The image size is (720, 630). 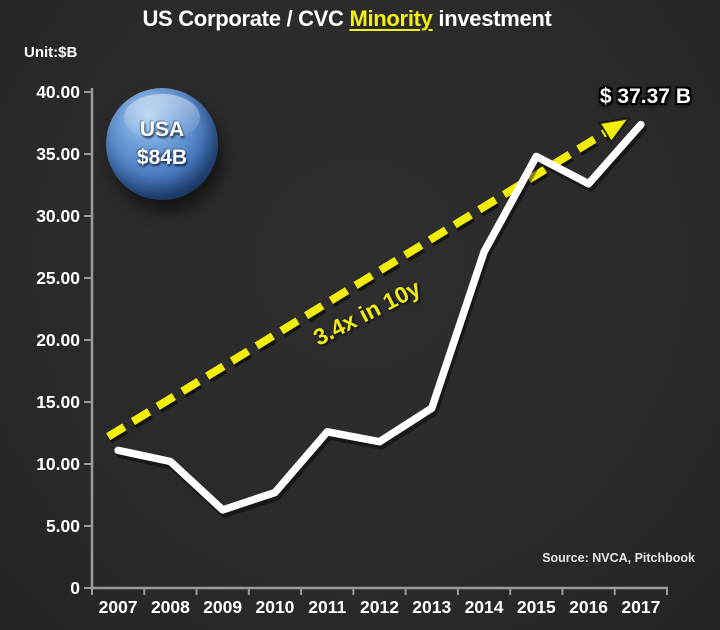 I want to click on x-axis-tick-label: 2008, so click(x=170, y=607).